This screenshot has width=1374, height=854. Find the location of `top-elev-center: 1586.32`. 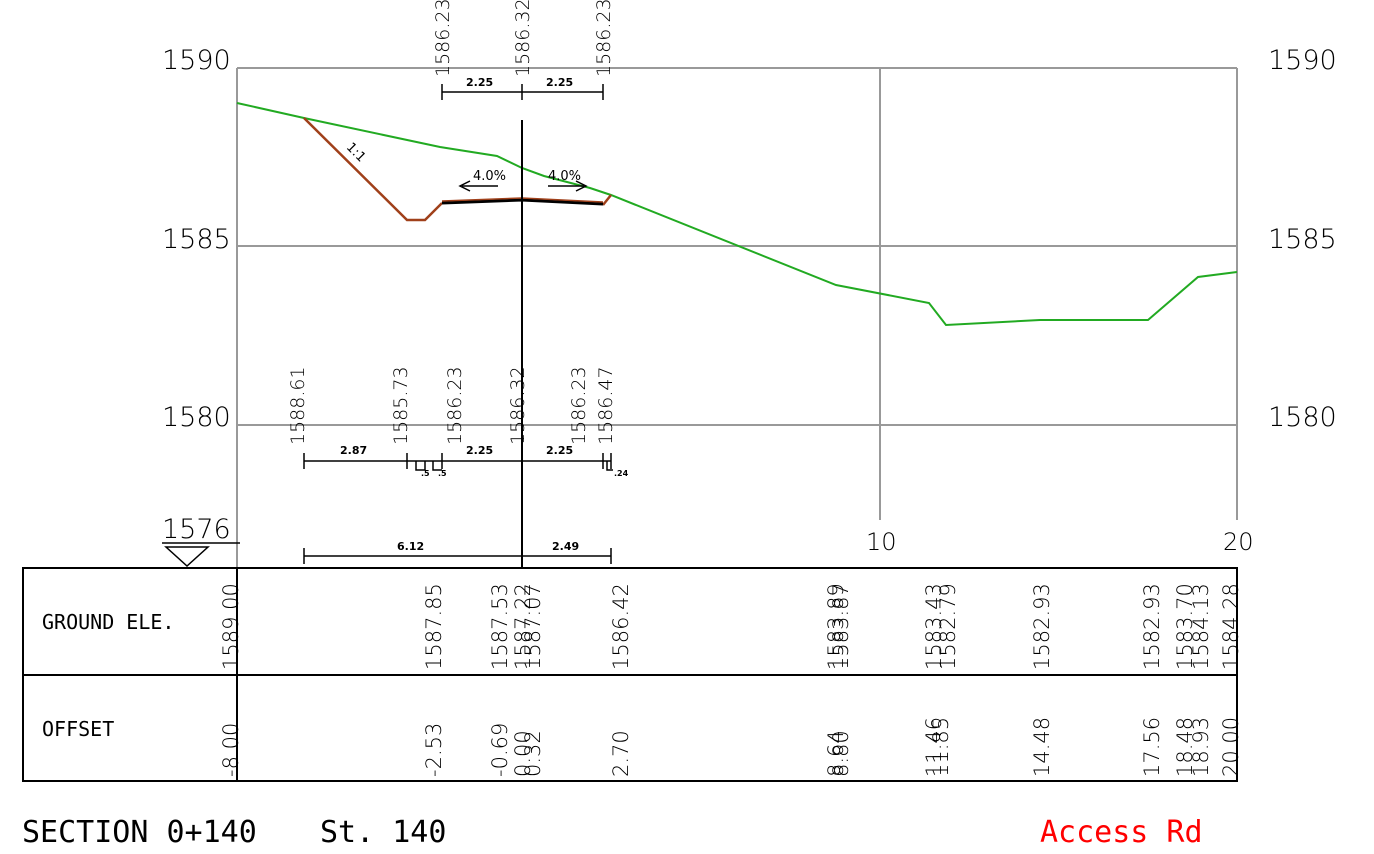

top-elev-center: 1586.32 is located at coordinates (523, 38).